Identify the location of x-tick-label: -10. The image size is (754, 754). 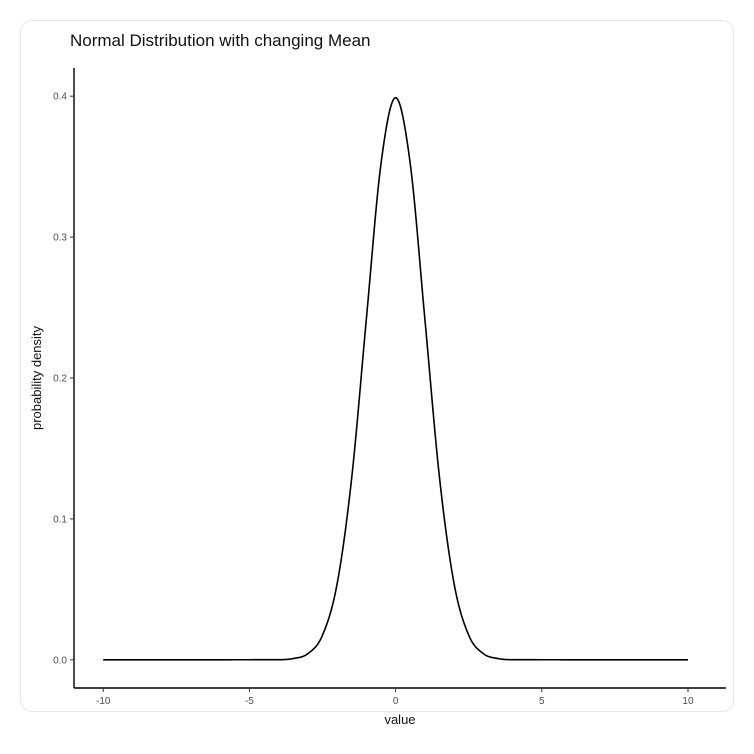
(103, 701).